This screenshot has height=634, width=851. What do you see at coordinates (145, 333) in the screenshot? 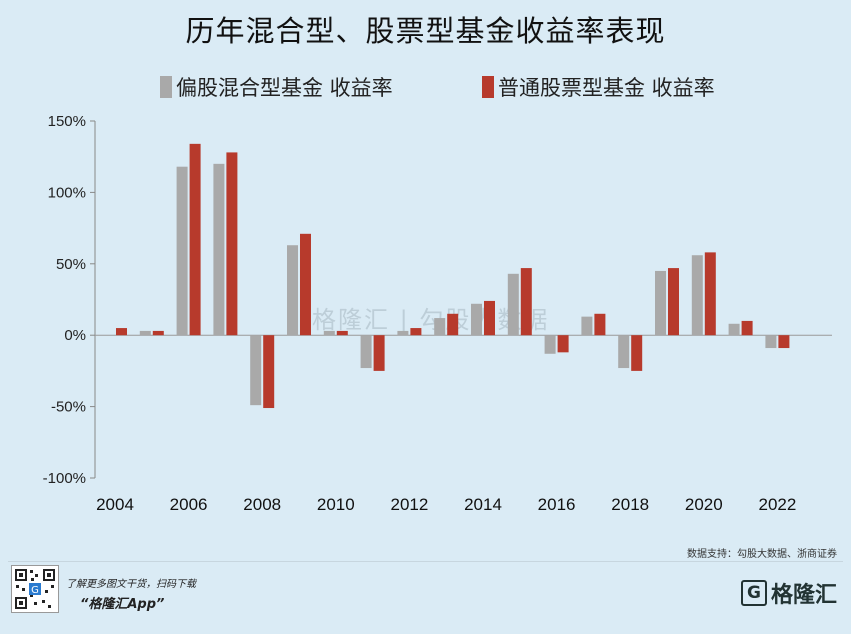
I see `bar-hybrid-2005` at bounding box center [145, 333].